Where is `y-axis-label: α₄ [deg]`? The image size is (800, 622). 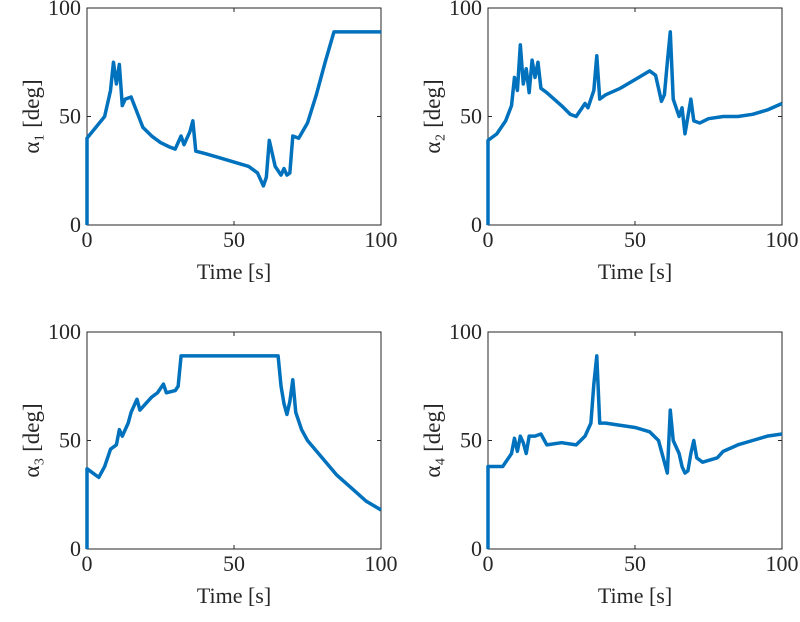
y-axis-label: α₄ [deg] is located at coordinates (432, 440).